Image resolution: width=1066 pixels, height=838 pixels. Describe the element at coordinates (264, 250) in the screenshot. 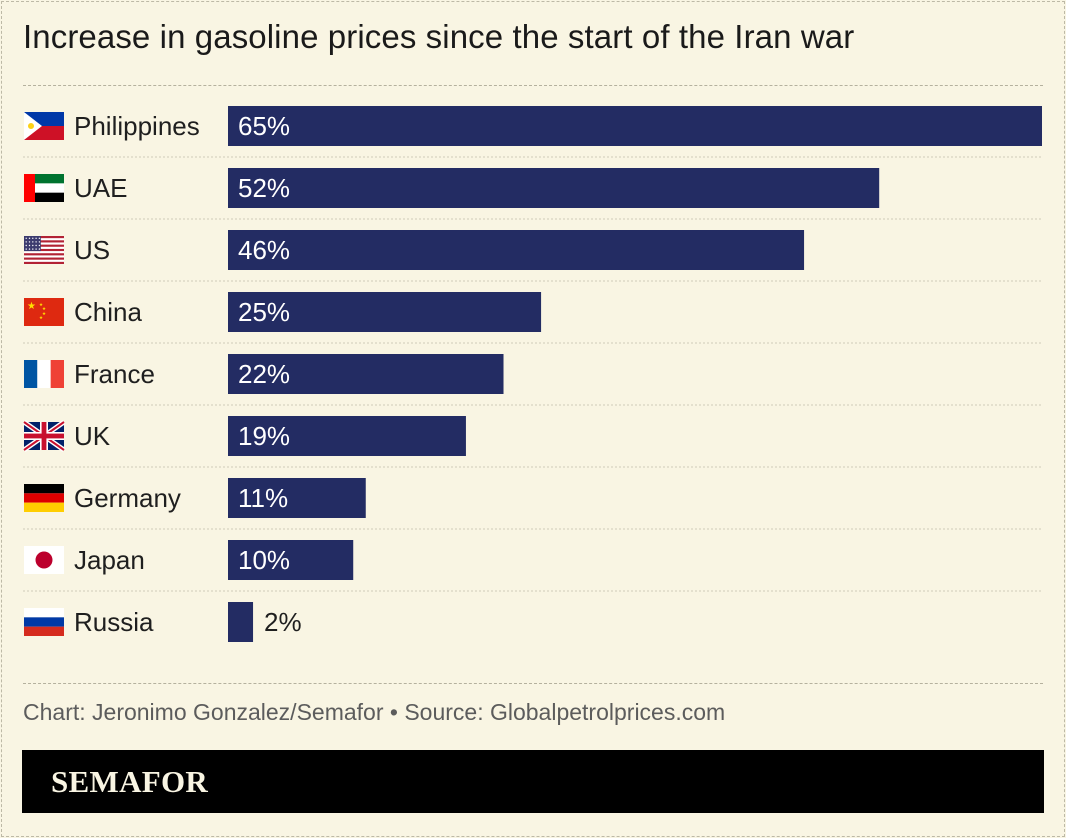

I see `data-label: 46%` at that location.